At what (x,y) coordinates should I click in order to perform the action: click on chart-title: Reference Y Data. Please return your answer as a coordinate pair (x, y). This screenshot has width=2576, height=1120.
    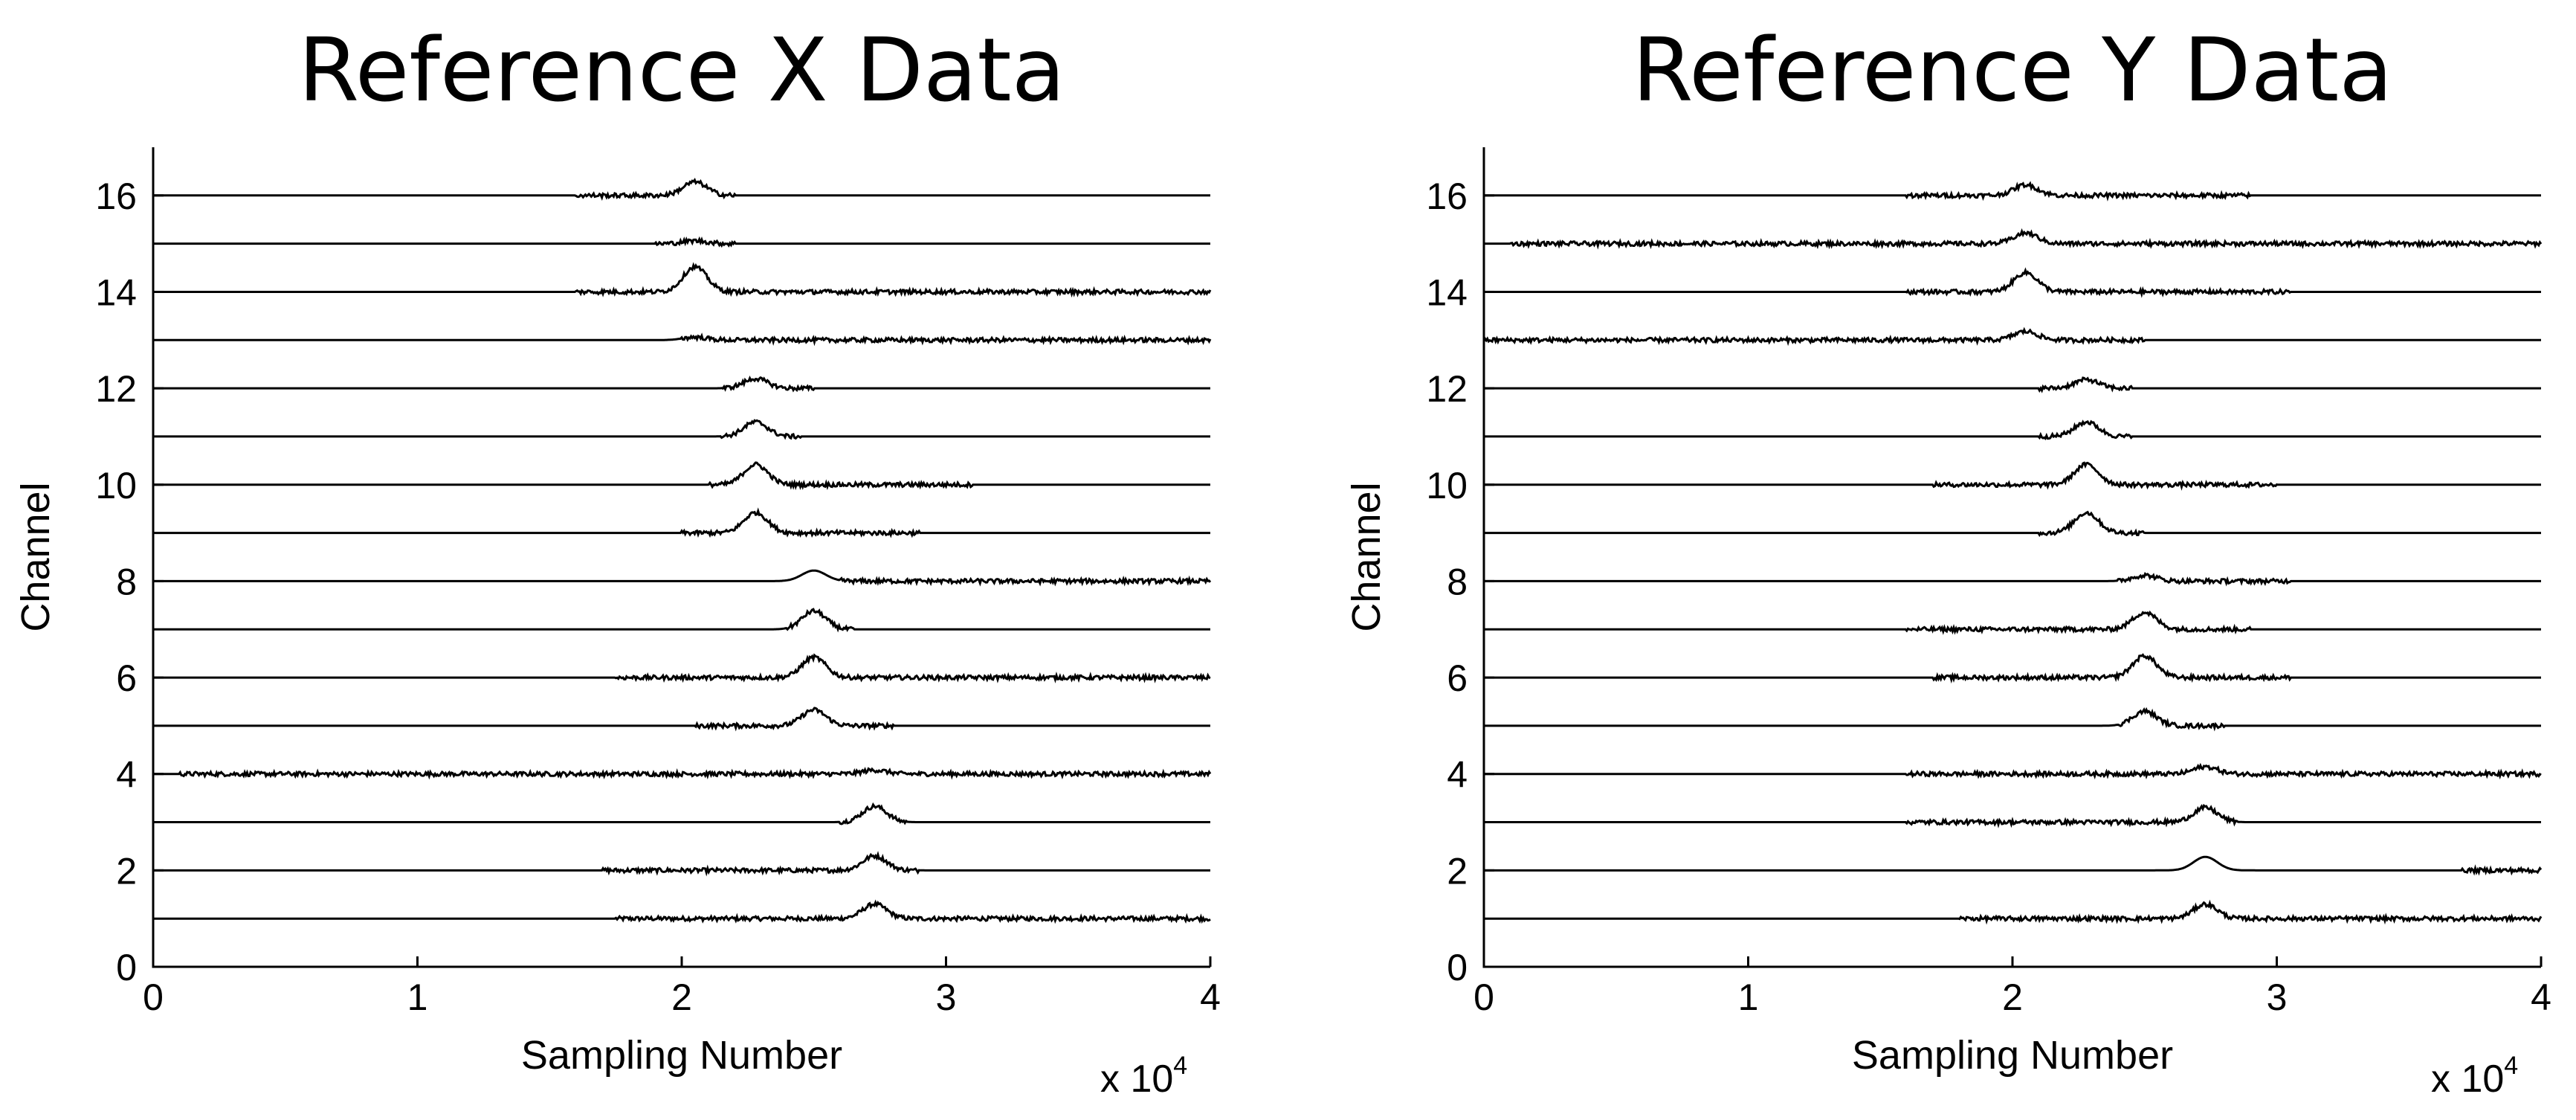
    Looking at the image, I should click on (2012, 70).